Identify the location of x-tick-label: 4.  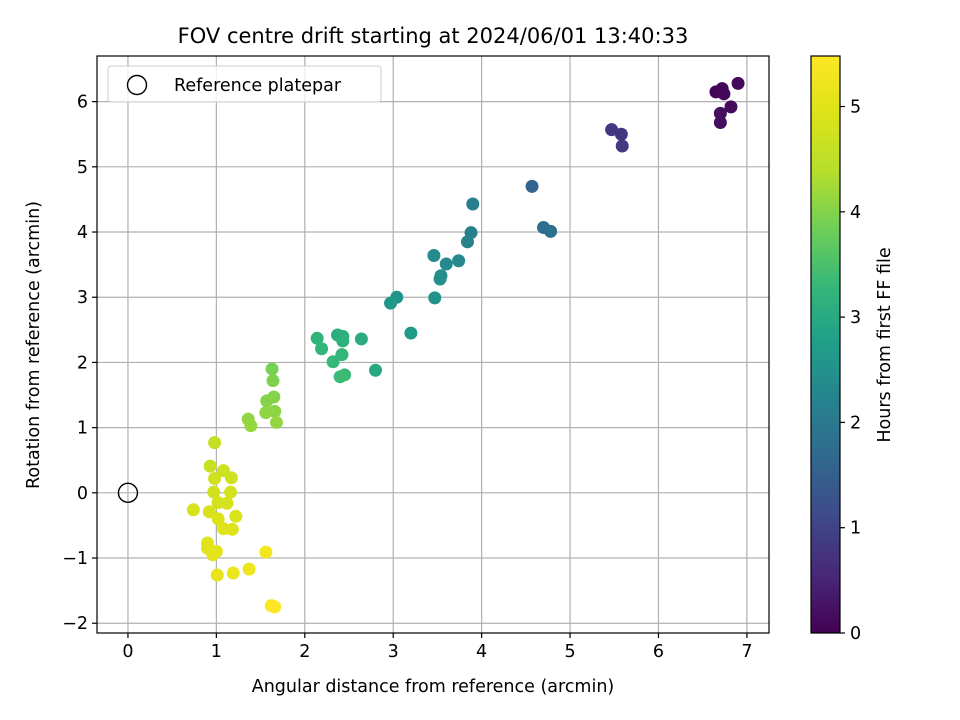
(481, 652).